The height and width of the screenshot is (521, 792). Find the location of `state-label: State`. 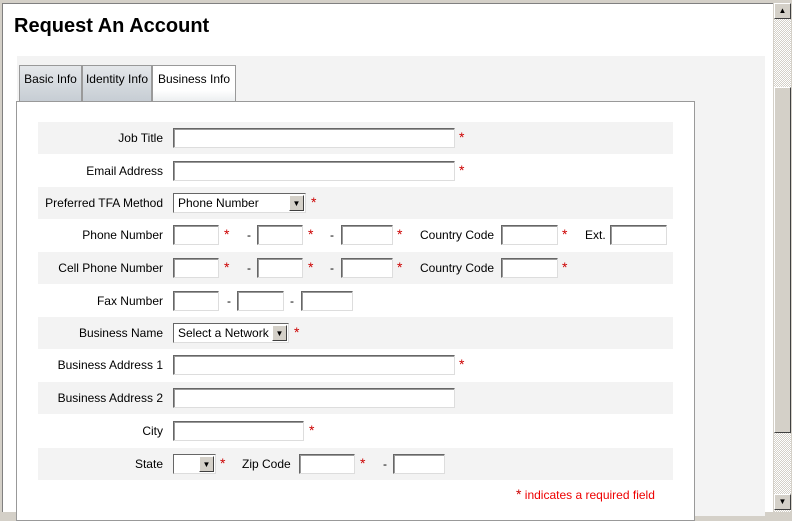

state-label: State is located at coordinates (148, 464).